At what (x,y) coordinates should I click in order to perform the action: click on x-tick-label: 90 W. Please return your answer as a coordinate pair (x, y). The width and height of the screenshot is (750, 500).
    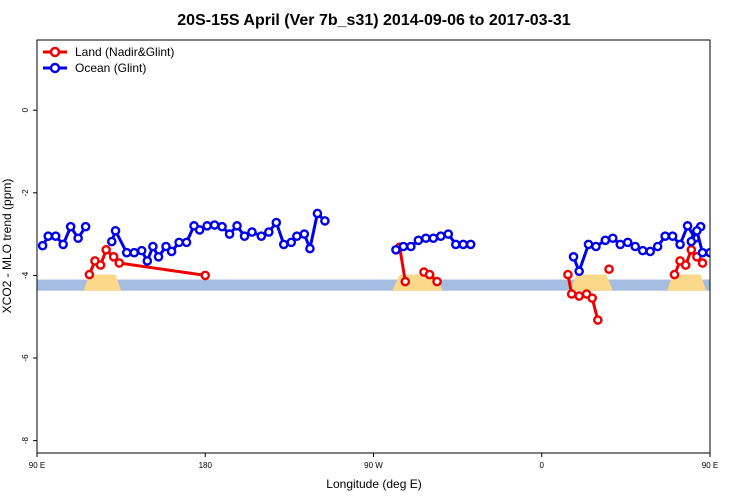
    Looking at the image, I should click on (373, 465).